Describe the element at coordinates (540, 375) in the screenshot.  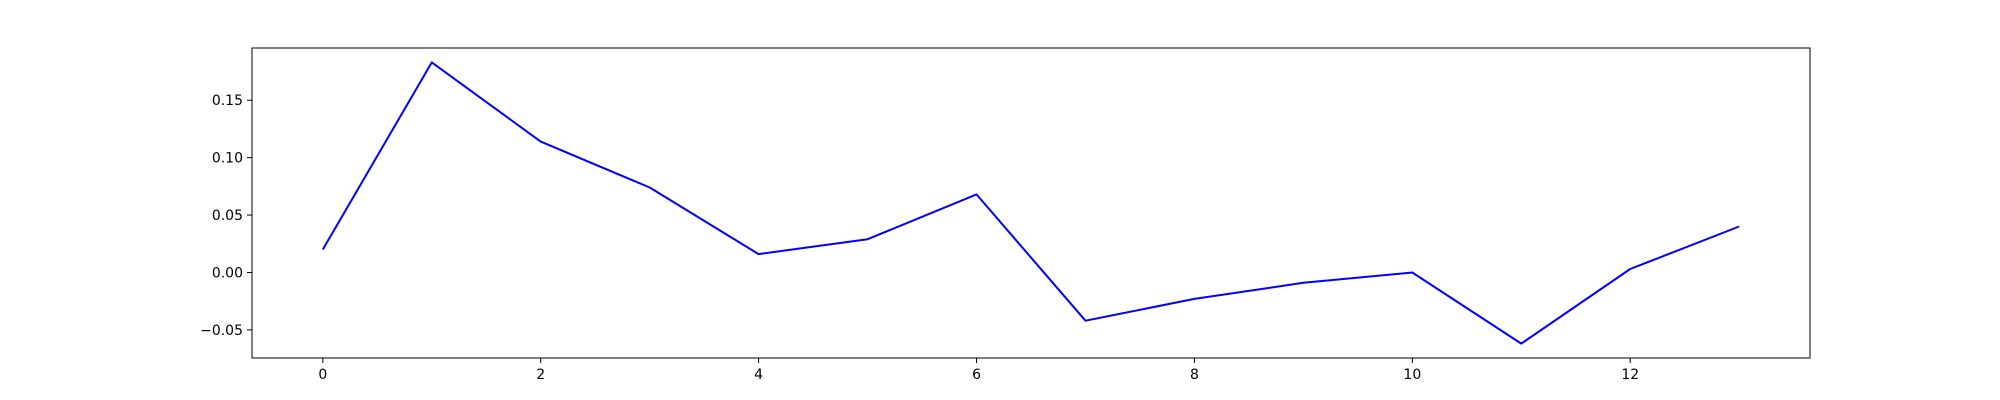
I see `x-tick-label: 2` at that location.